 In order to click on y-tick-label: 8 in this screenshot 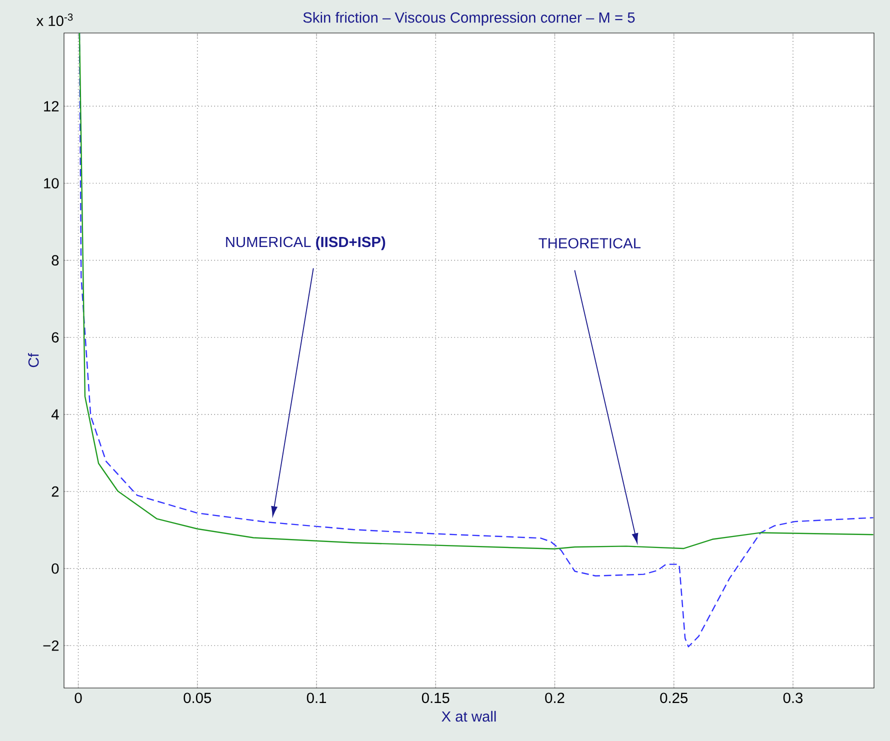, I will do `click(55, 260)`.